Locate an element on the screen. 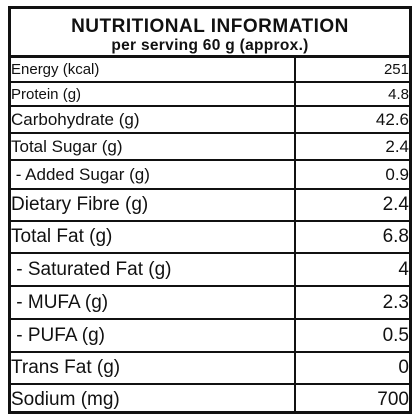  nutrient-value: 4.8 is located at coordinates (352, 94).